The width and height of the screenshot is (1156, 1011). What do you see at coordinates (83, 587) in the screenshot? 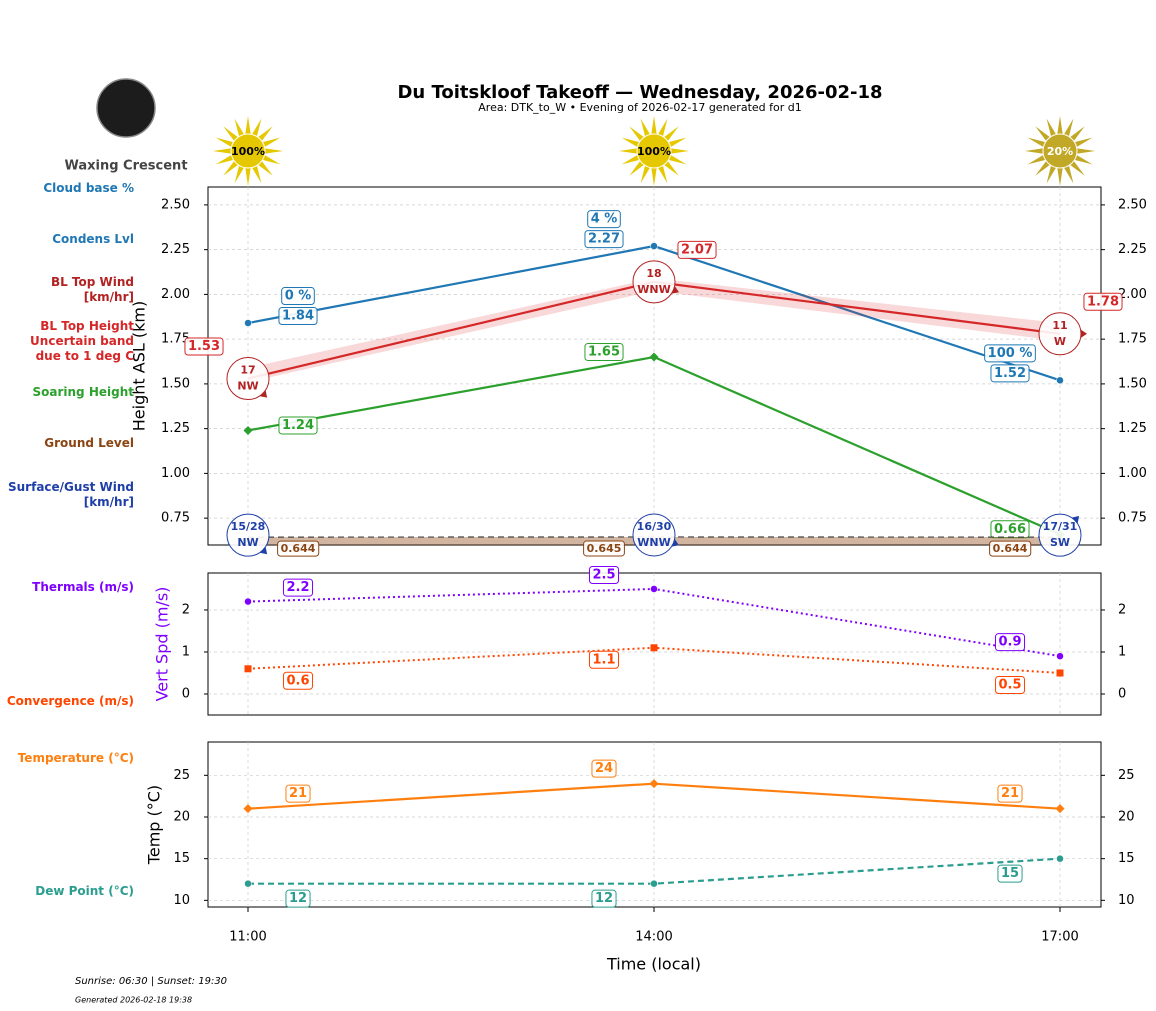
I see `series-name: Thermals (m/s)` at bounding box center [83, 587].